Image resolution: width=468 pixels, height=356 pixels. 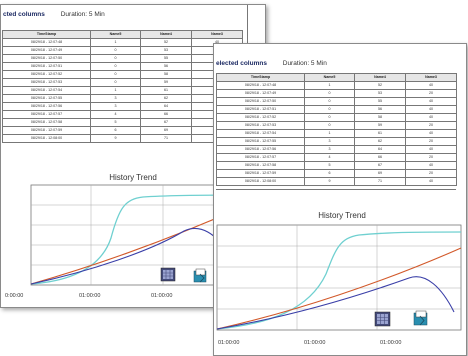 I want to click on table-cell: 08/29/18 - 12:07:53, so click(x=260, y=125).